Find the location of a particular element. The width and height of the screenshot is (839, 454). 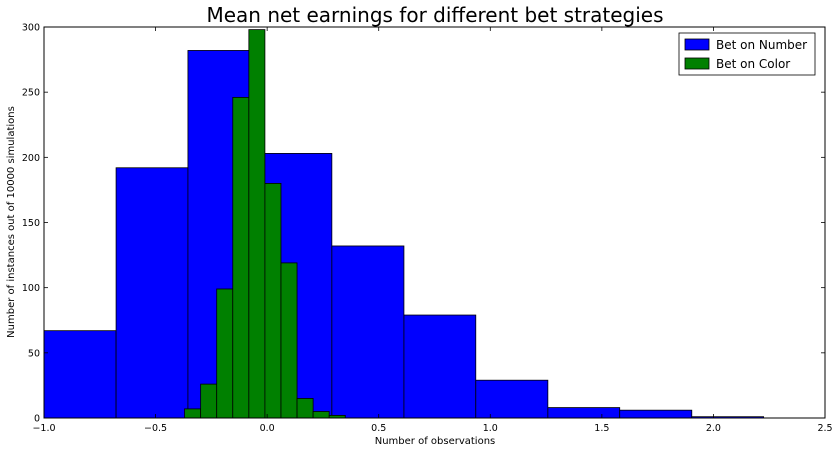

x-tick-label: −1.0 is located at coordinates (43, 428).